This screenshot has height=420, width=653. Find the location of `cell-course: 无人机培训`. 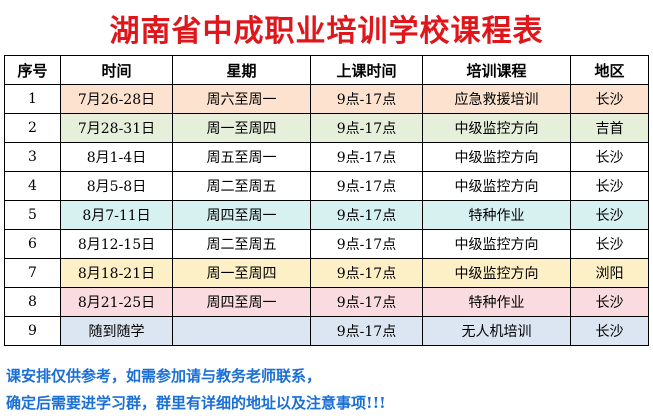

cell-course: 无人机培训 is located at coordinates (496, 331).